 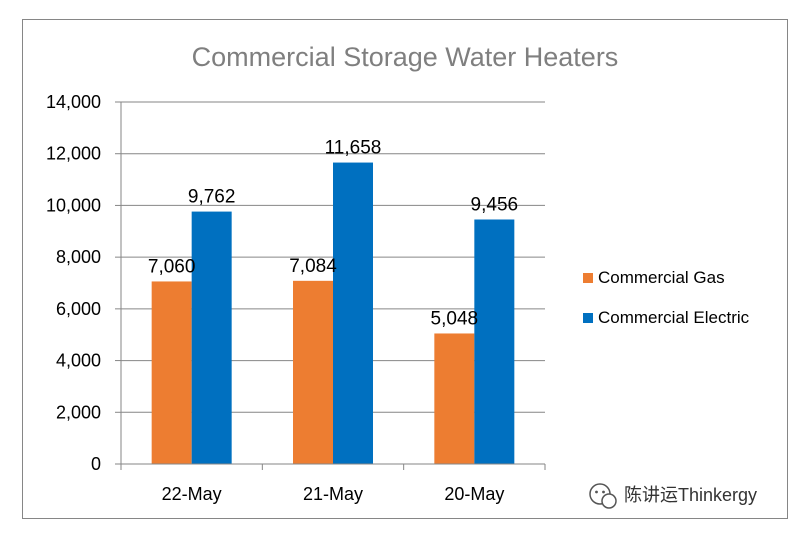 What do you see at coordinates (405, 57) in the screenshot?
I see `chart-title: Commercial Storage Water Heaters` at bounding box center [405, 57].